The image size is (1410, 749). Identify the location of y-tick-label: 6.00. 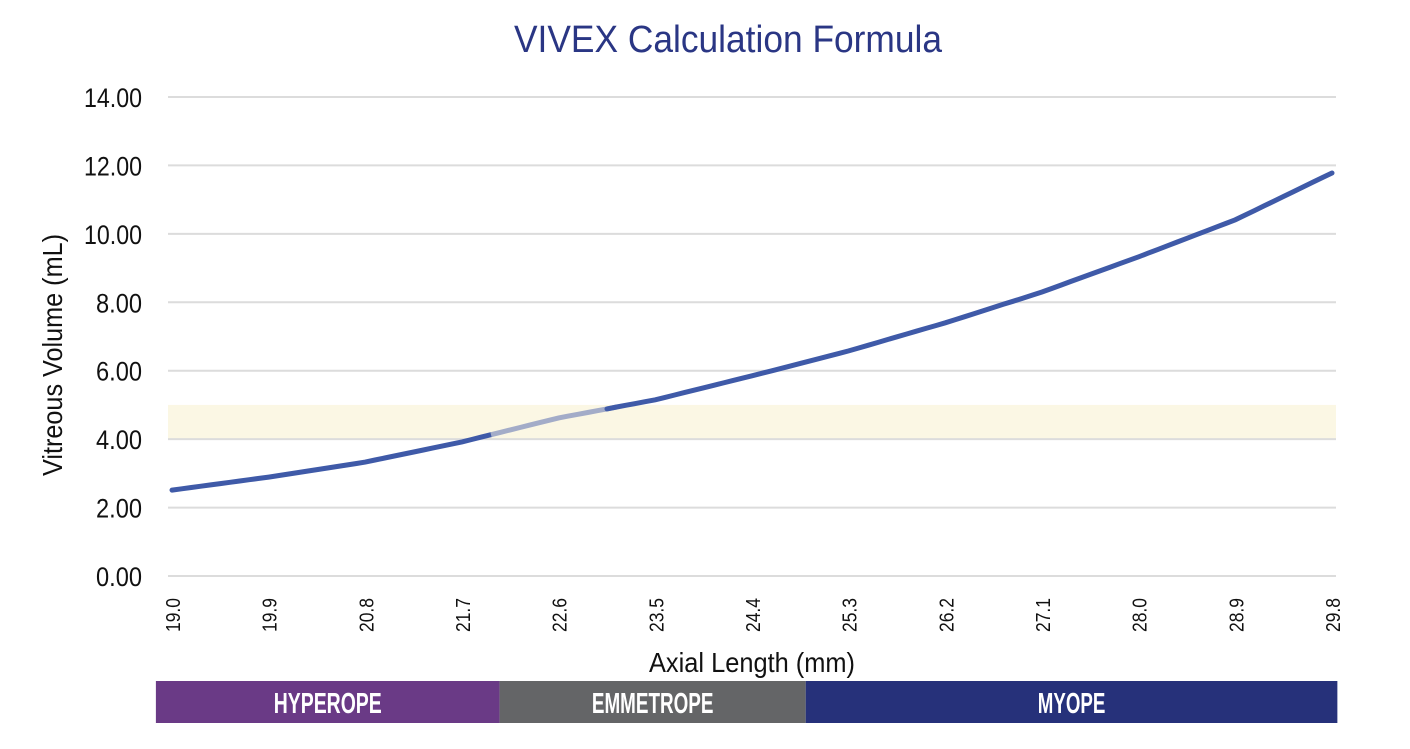
(119, 372).